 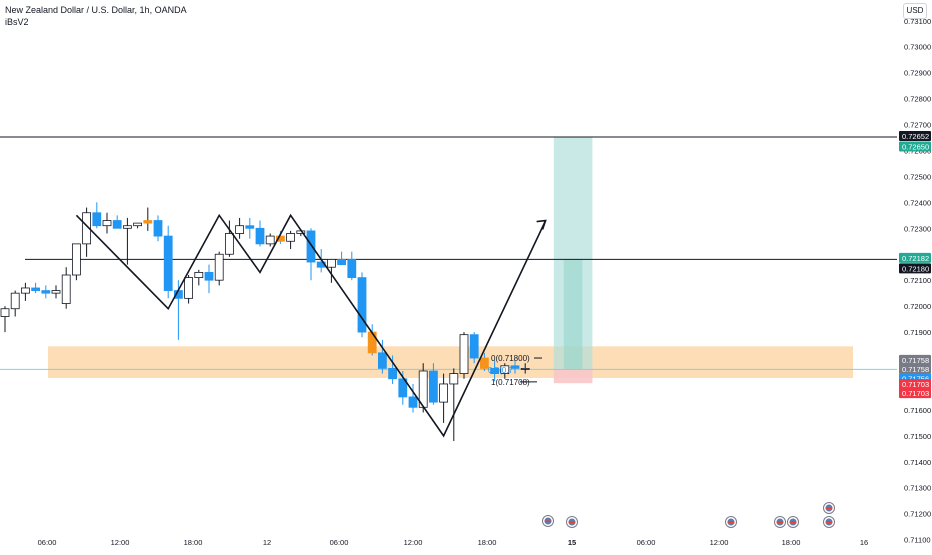 What do you see at coordinates (193, 542) in the screenshot?
I see `time-tick-label: 18:00` at bounding box center [193, 542].